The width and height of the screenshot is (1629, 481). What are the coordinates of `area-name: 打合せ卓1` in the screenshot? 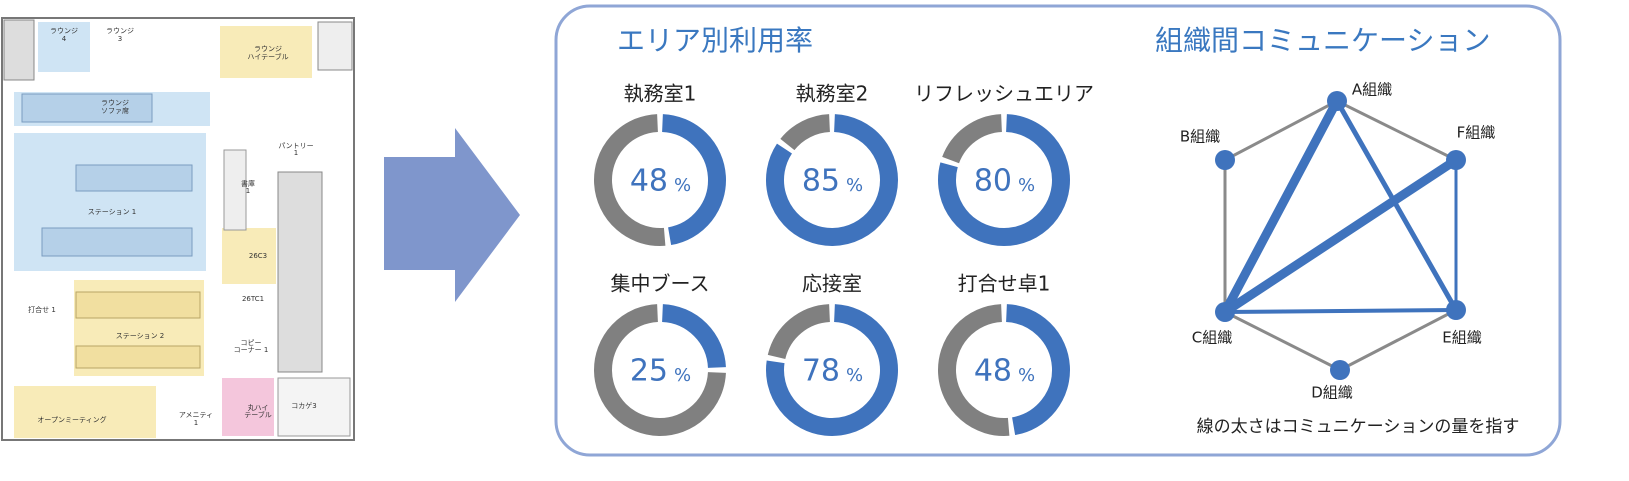 It's located at (1004, 284).